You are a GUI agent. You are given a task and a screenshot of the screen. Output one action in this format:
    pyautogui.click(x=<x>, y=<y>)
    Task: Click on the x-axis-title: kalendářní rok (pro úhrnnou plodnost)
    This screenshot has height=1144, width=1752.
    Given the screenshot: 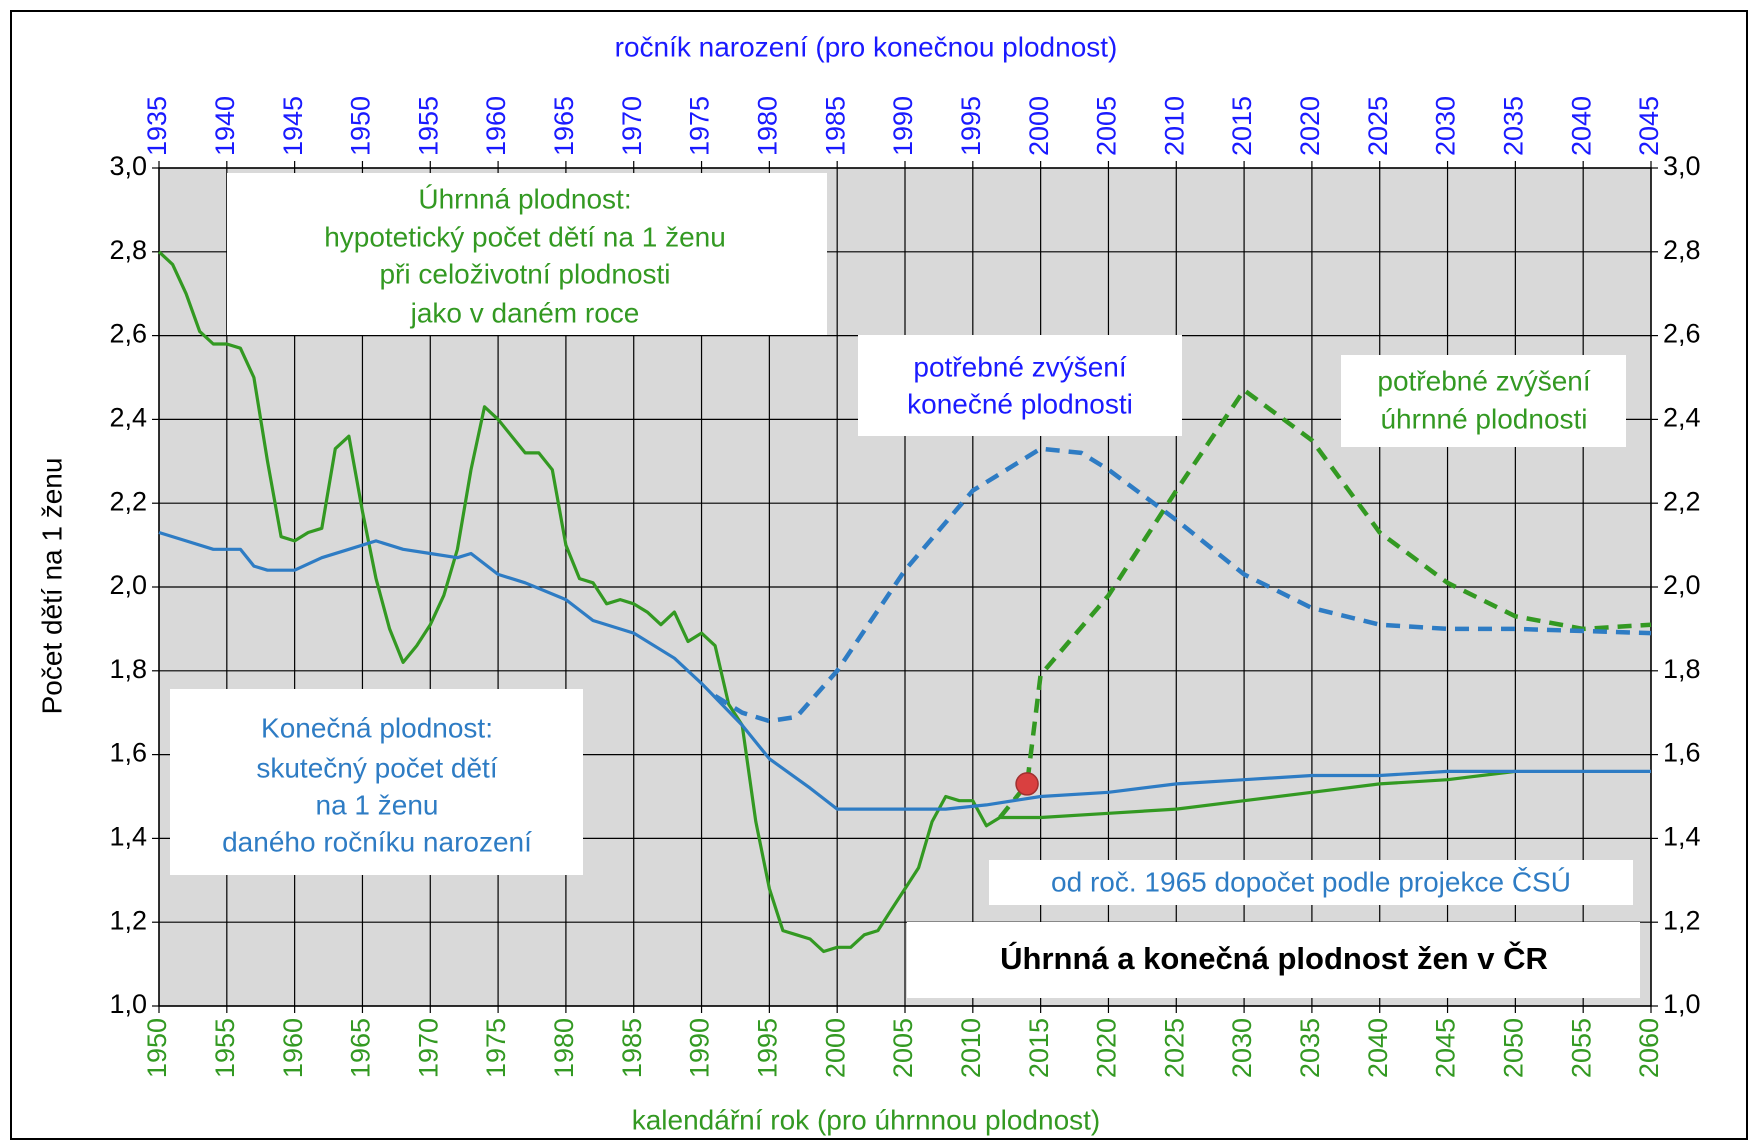 What is the action you would take?
    pyautogui.click(x=866, y=1119)
    